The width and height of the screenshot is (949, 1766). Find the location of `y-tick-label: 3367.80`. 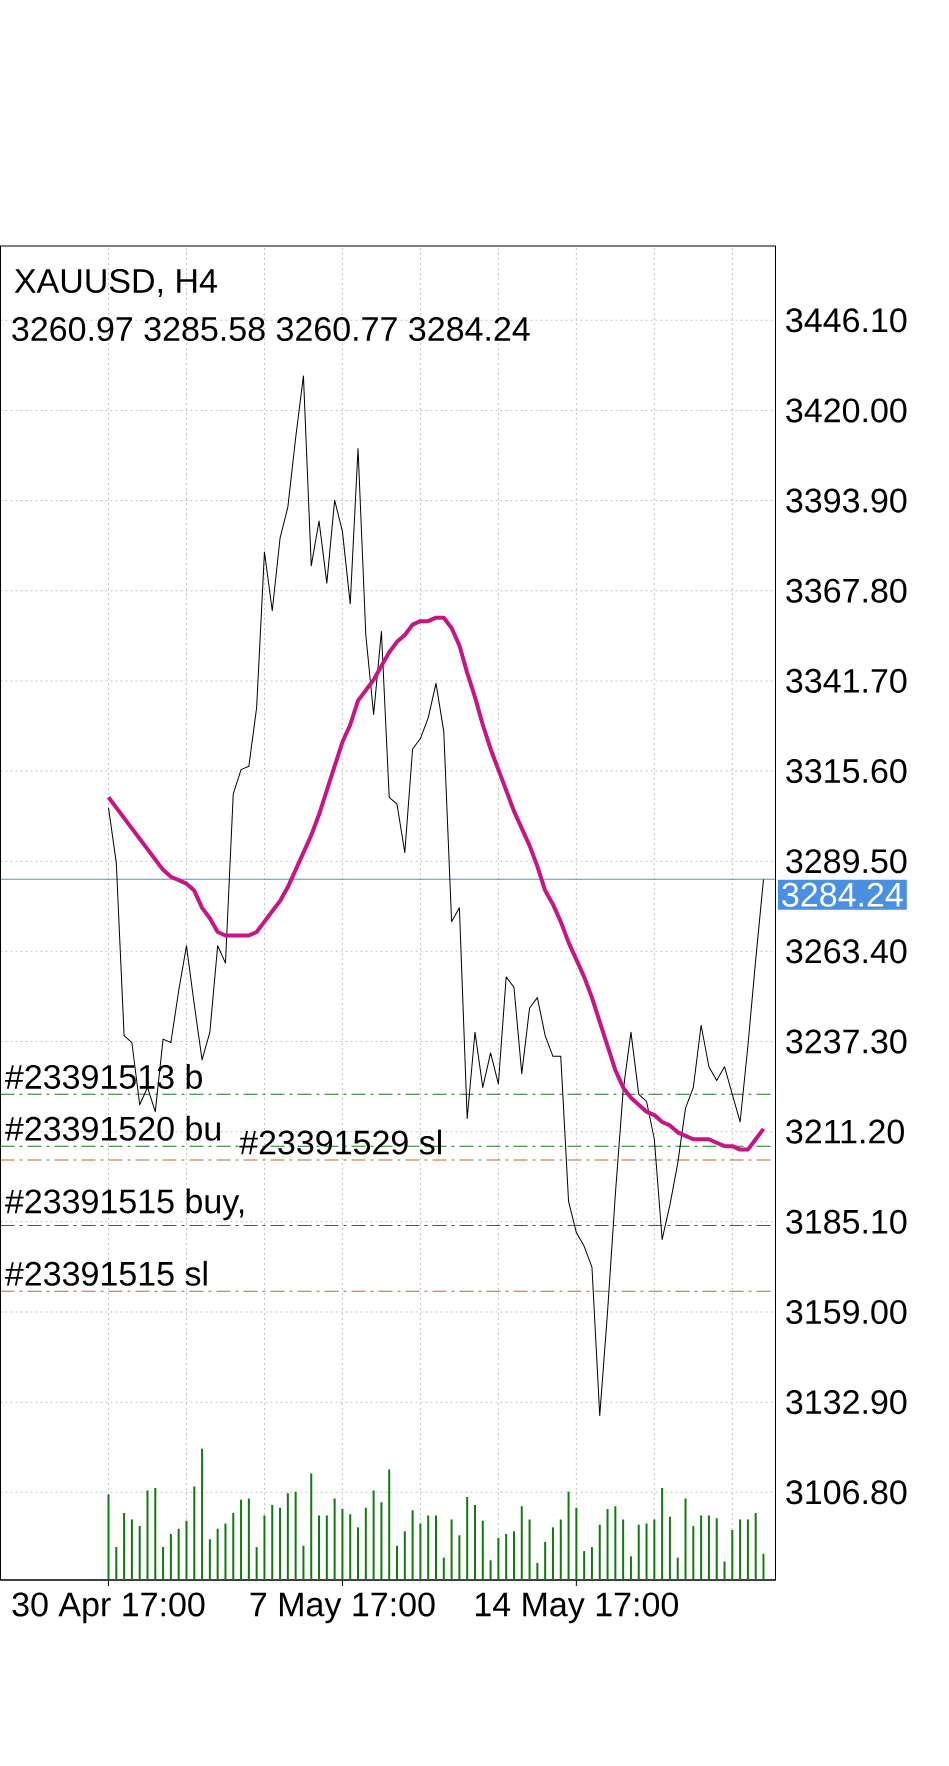

y-tick-label: 3367.80 is located at coordinates (846, 590).